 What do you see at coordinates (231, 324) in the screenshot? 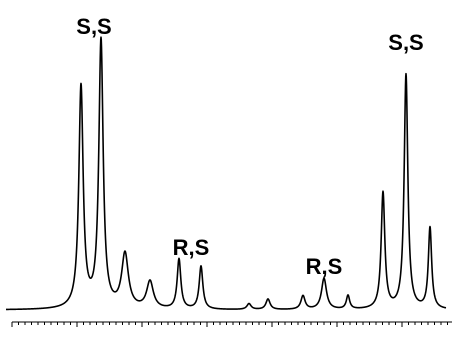
I see `x-axis` at bounding box center [231, 324].